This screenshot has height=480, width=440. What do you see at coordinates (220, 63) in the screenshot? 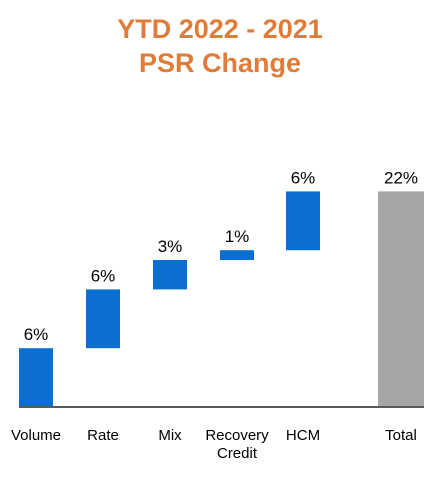
I see `chart-subtitle: PSR Change` at bounding box center [220, 63].